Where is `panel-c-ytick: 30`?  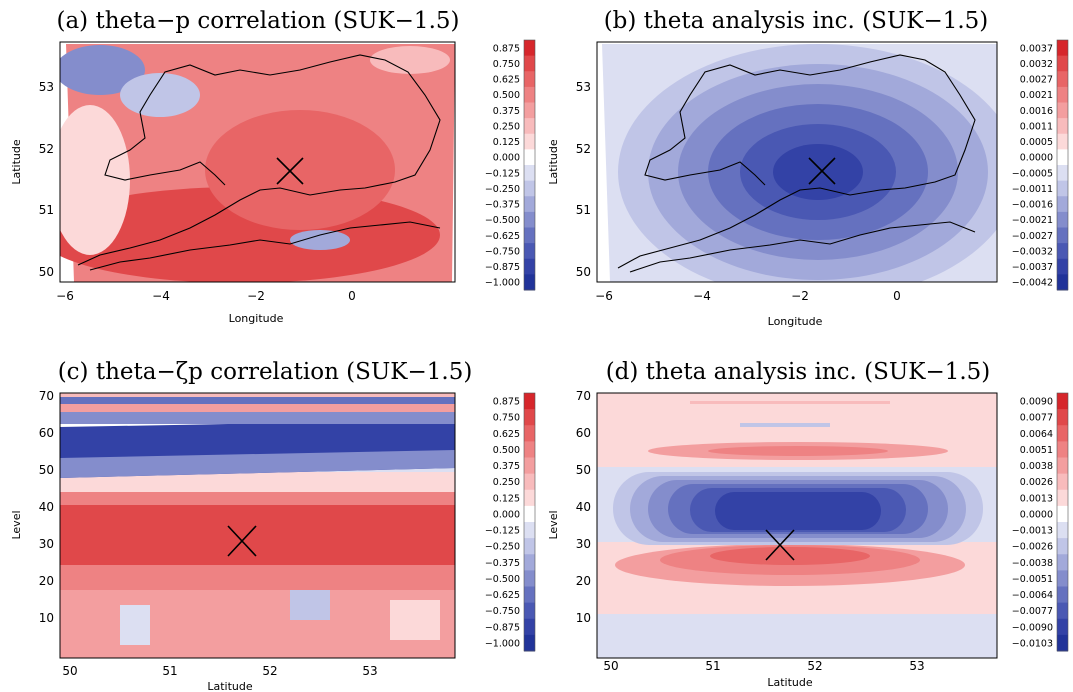 panel-c-ytick: 30 is located at coordinates (46, 544).